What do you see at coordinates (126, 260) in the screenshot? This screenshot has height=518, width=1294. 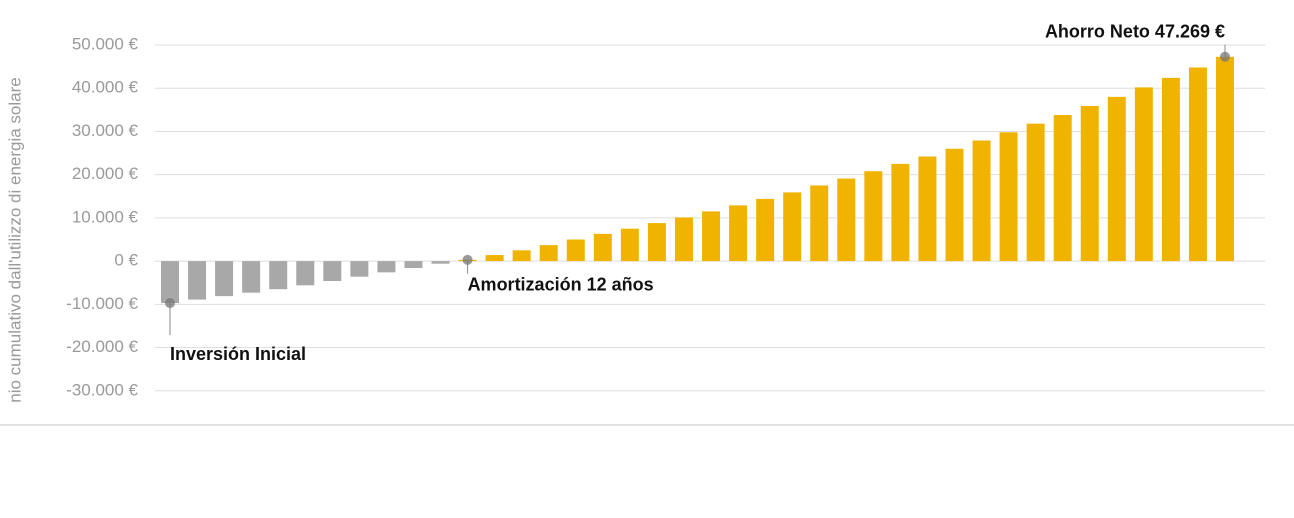 I see `y-tick-label: 0 €` at bounding box center [126, 260].